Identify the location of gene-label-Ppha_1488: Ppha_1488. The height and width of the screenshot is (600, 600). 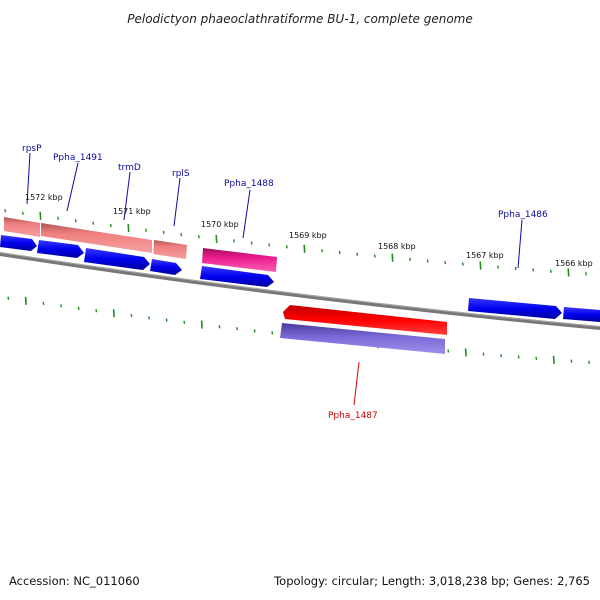
(249, 184).